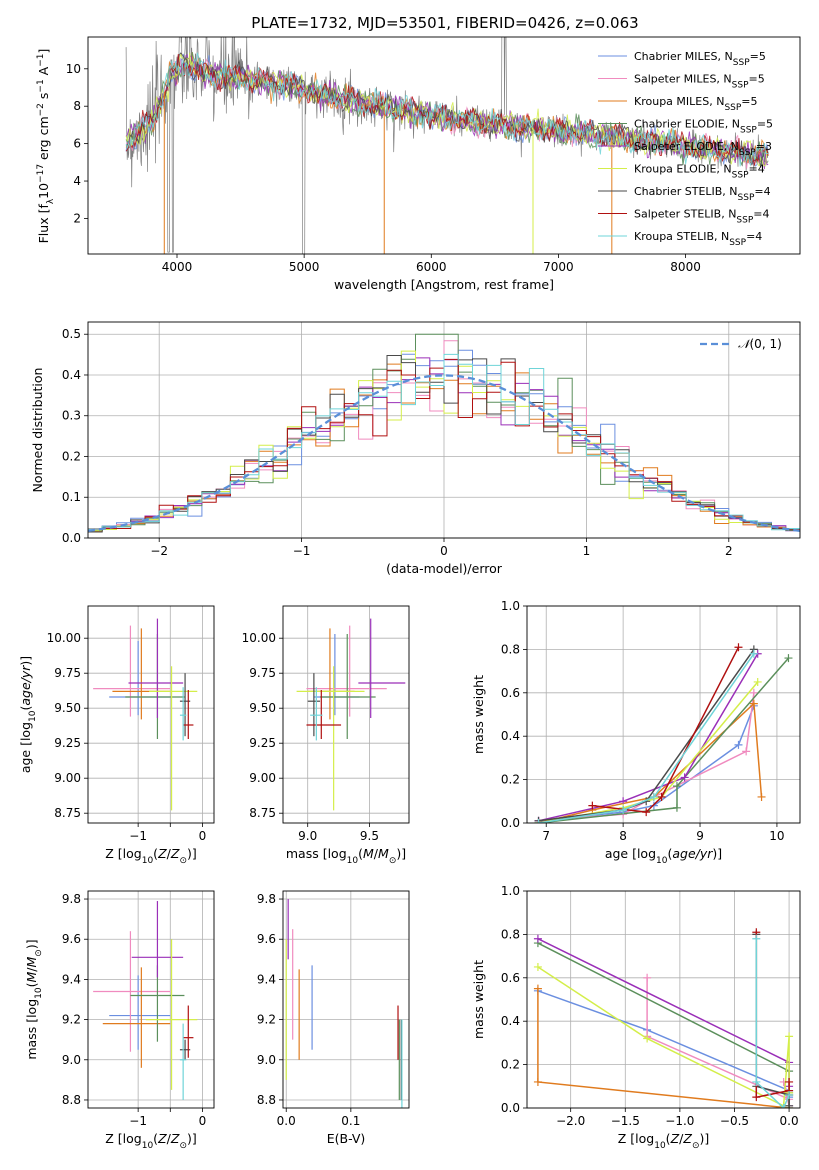 This screenshot has height=1170, width=819. I want to click on legend-label-salpeter_stelib: Salpeter STELIB, NSSP=4, so click(702, 217).